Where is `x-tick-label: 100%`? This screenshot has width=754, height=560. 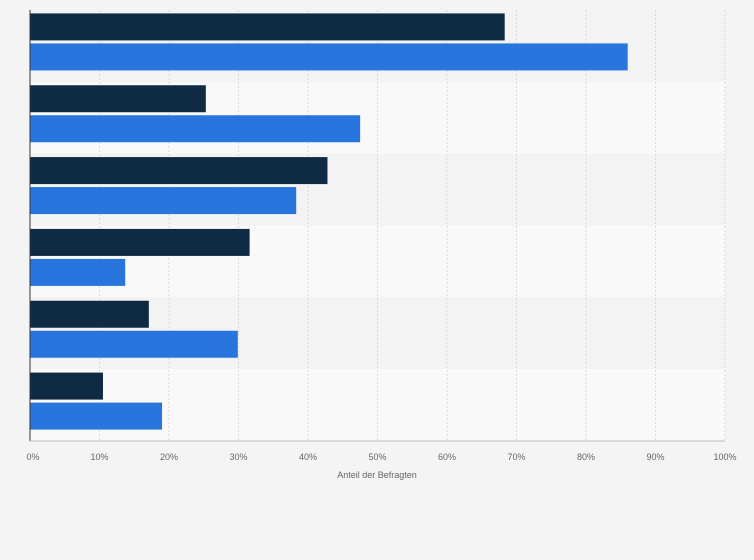 x-tick-label: 100% is located at coordinates (724, 457).